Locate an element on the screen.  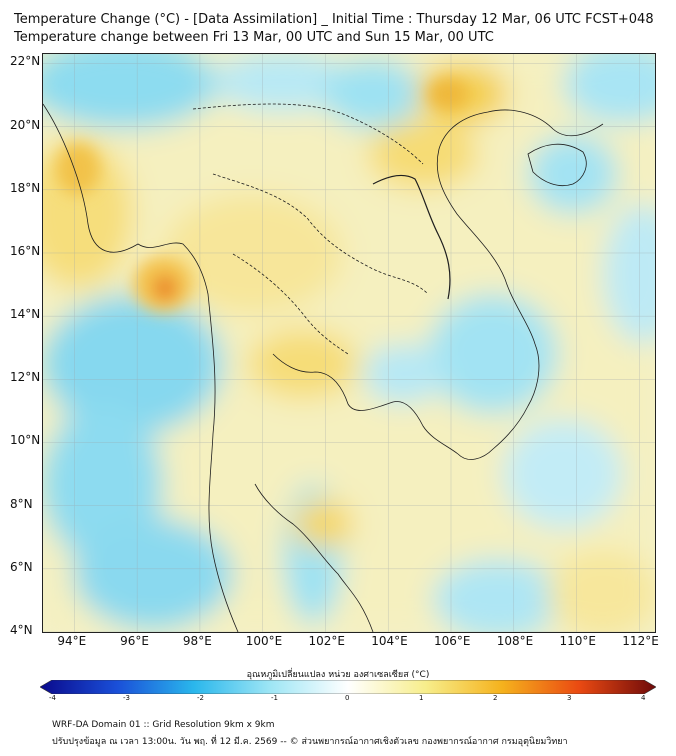
latitude-label: 6°N is located at coordinates (21, 566).